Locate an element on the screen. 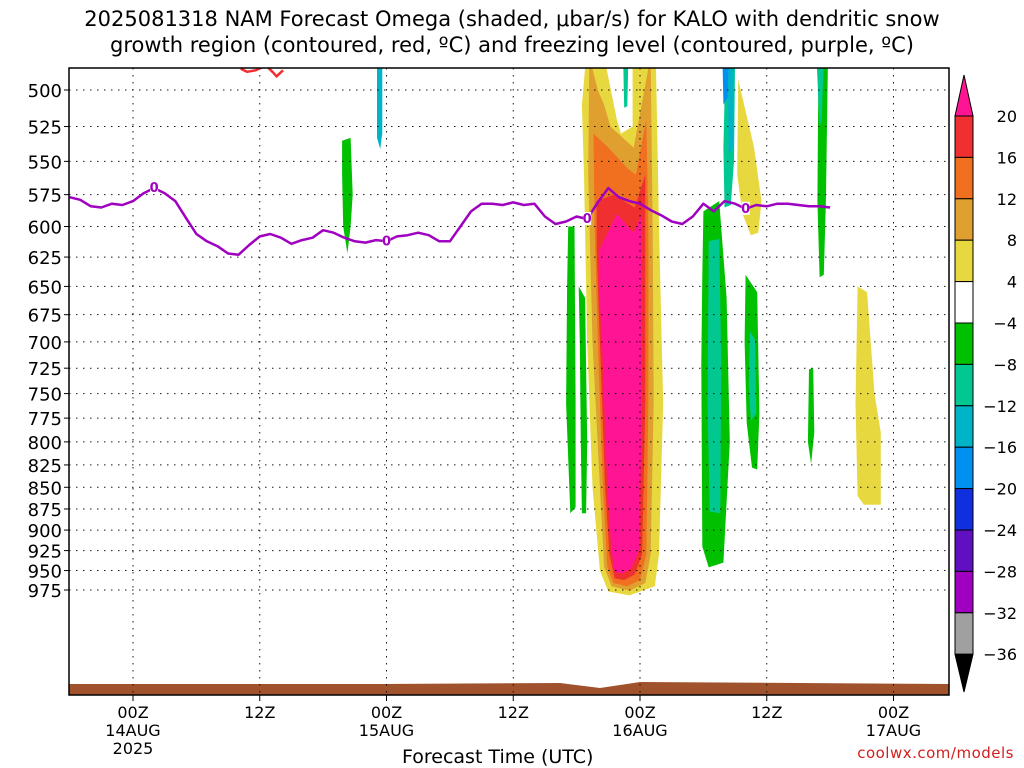 This screenshot has width=1024, height=768. colorbar-label: 20 is located at coordinates (1007, 116).